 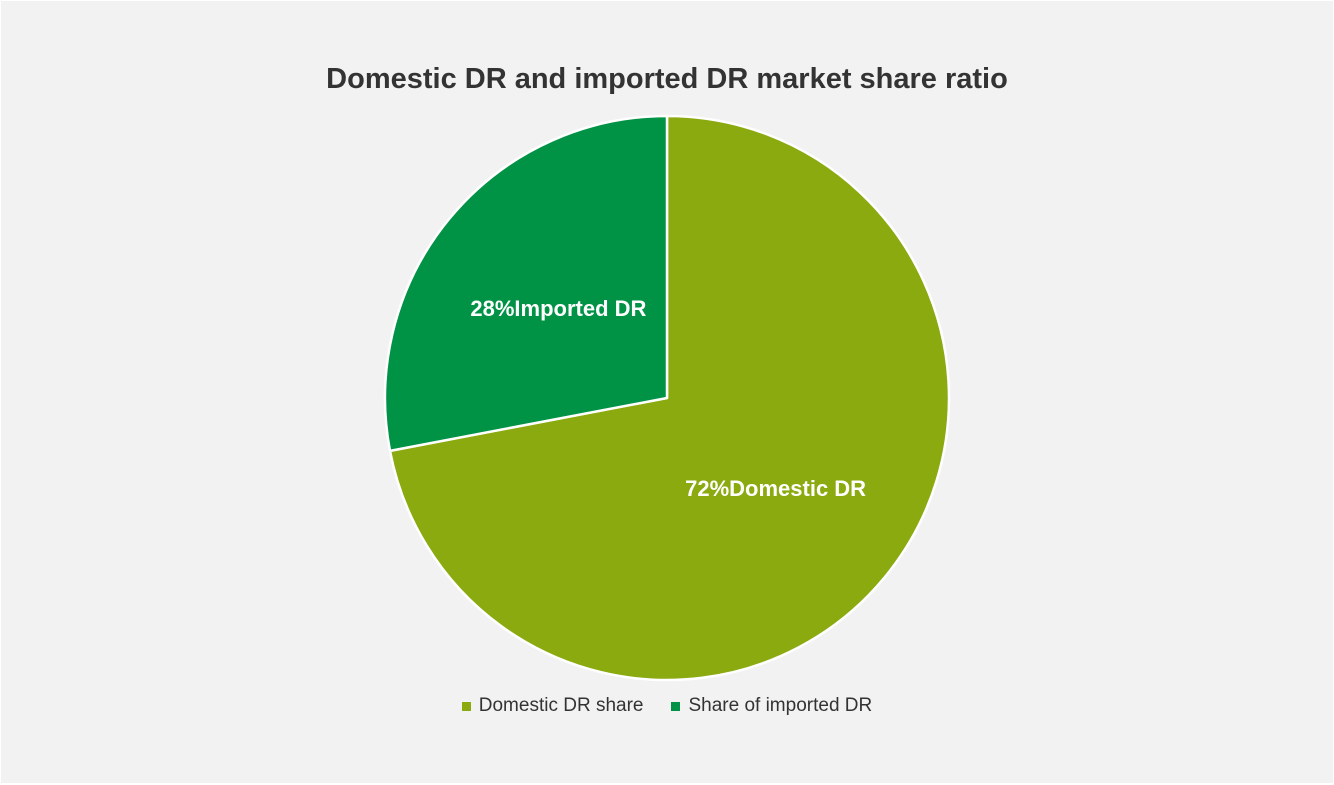 What do you see at coordinates (780, 705) in the screenshot?
I see `legend-label-imported: Share of imported DR` at bounding box center [780, 705].